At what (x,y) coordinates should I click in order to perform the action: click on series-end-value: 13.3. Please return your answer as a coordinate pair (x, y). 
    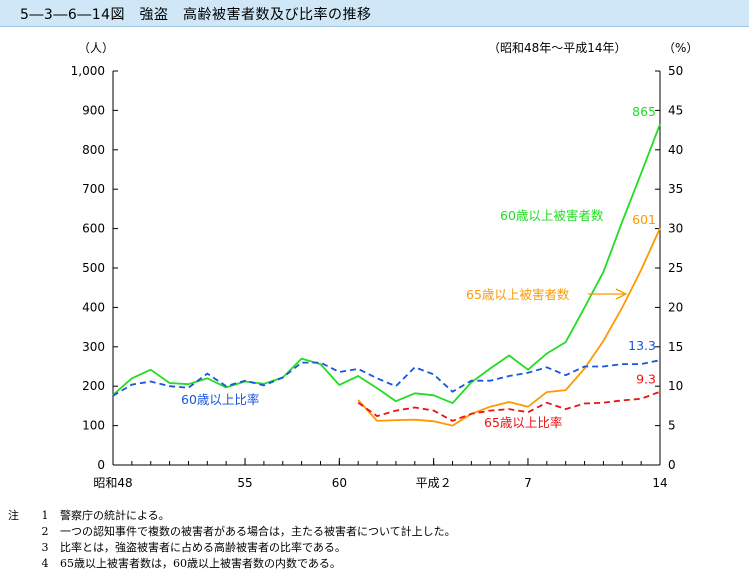
    Looking at the image, I should click on (642, 345).